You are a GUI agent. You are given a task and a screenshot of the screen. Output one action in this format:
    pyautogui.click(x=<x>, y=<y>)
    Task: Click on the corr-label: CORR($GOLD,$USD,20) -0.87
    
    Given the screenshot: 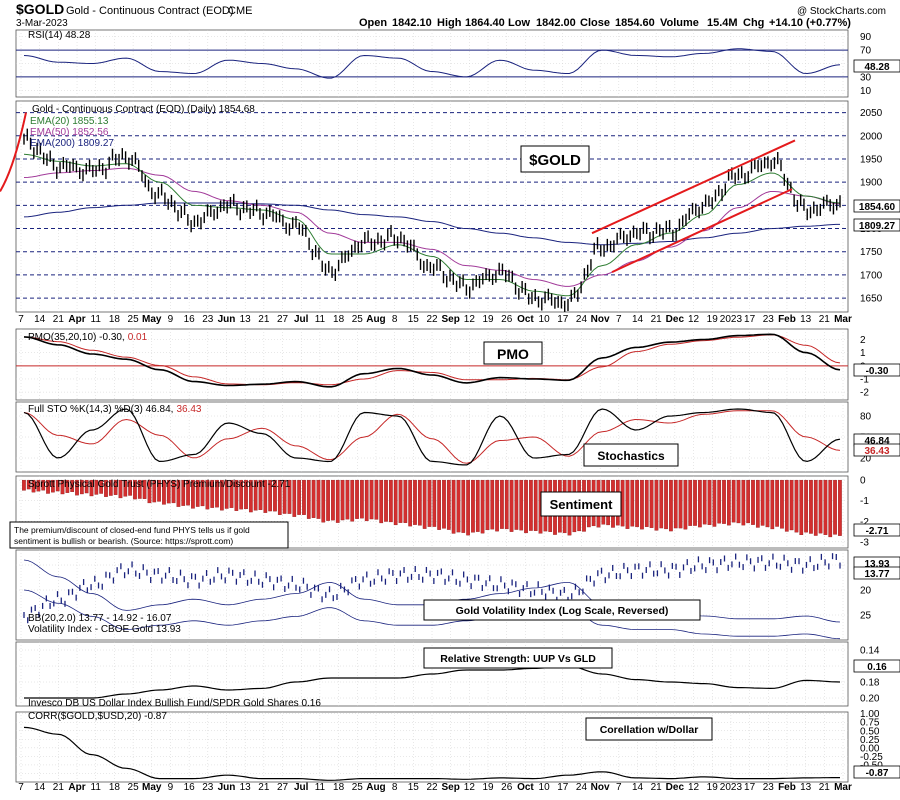 What is the action you would take?
    pyautogui.click(x=97, y=716)
    